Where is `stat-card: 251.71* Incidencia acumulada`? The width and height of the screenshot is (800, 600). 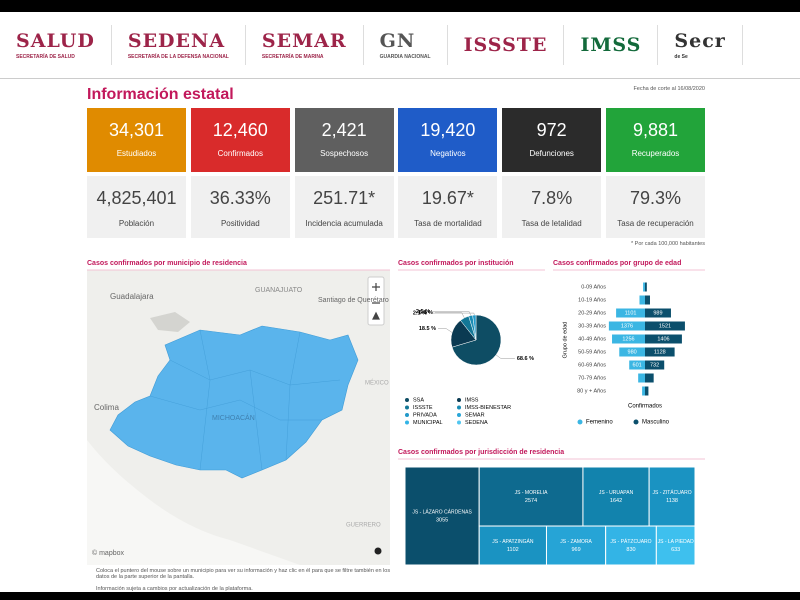 stat-card: 251.71* Incidencia acumulada is located at coordinates (344, 207).